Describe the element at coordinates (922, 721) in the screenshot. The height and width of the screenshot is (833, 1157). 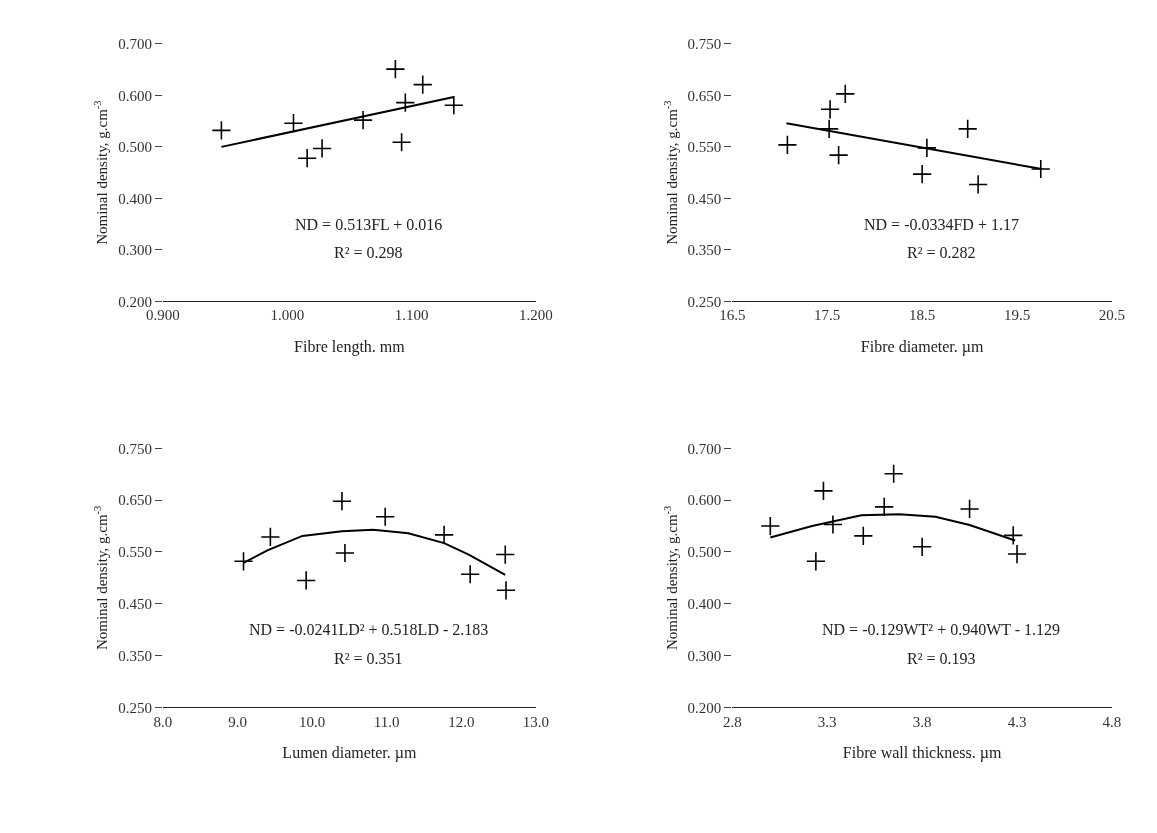
I see `x-tick-label: 3.8` at that location.